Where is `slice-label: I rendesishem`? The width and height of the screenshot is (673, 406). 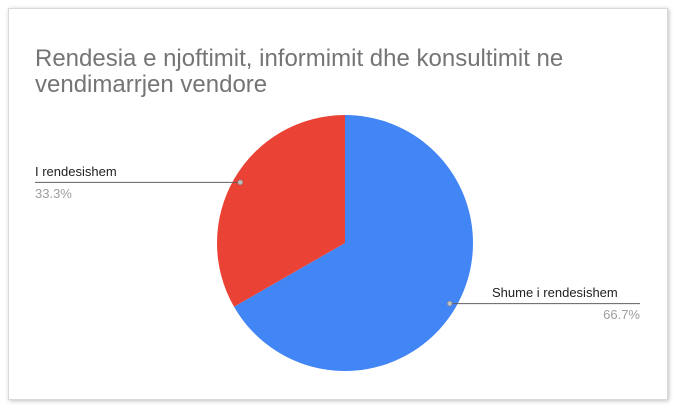
slice-label: I rendesishem is located at coordinates (76, 171).